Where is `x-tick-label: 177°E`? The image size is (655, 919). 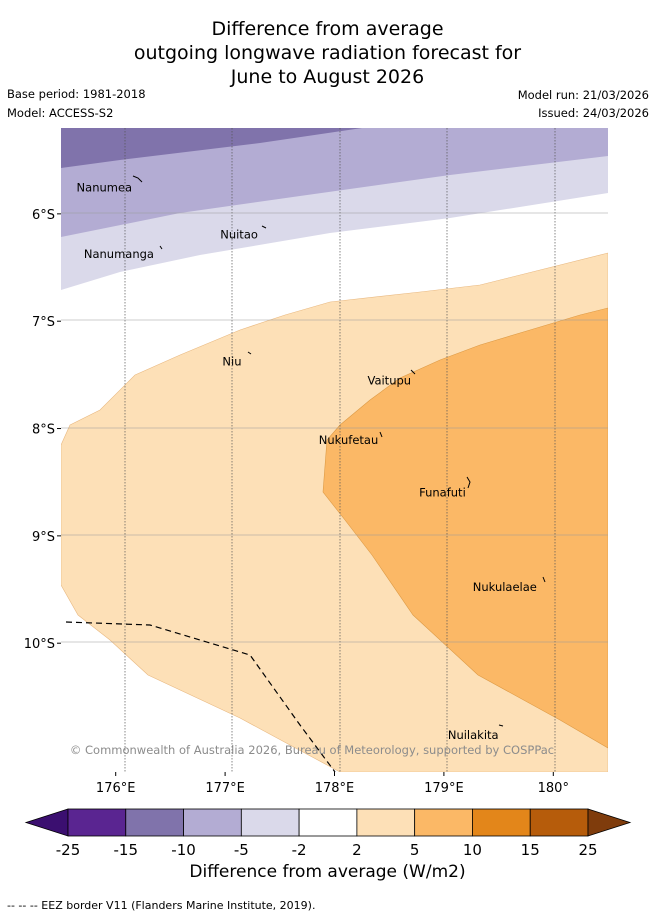
x-tick-label: 177°E is located at coordinates (225, 788).